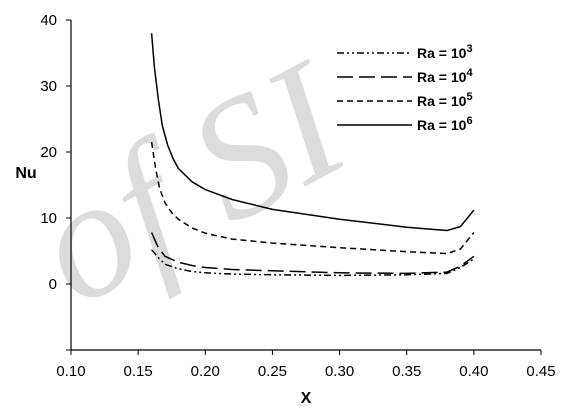 This screenshot has height=408, width=561. I want to click on legend-label-1: Ra = 103, so click(445, 52).